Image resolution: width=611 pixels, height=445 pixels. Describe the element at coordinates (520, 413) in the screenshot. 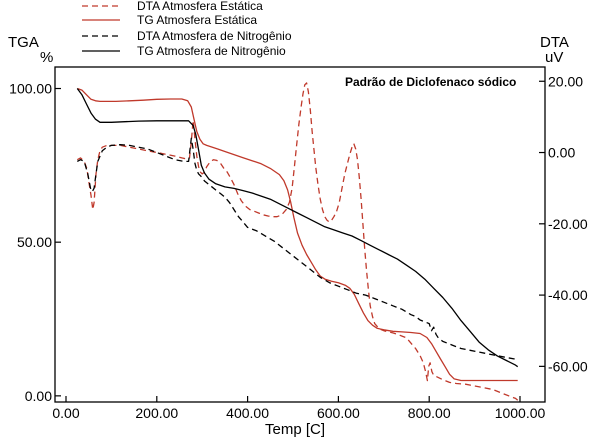

I see `x-tick-label: 1000.00` at that location.